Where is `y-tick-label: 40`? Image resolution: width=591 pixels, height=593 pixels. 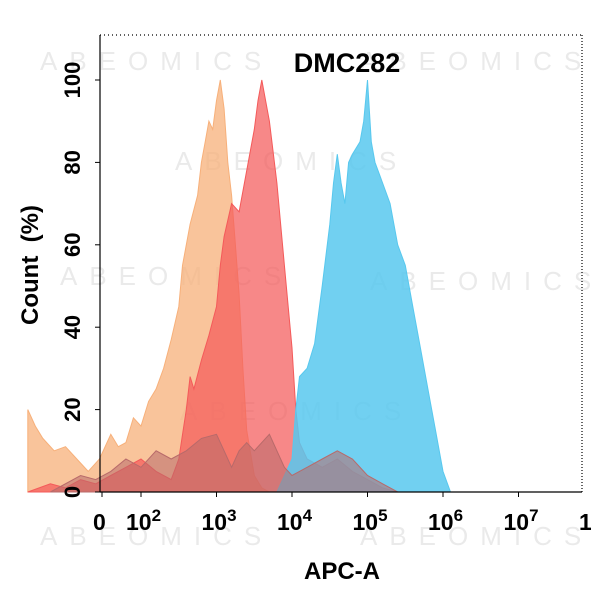
y-tick-label: 40 is located at coordinates (72, 327).